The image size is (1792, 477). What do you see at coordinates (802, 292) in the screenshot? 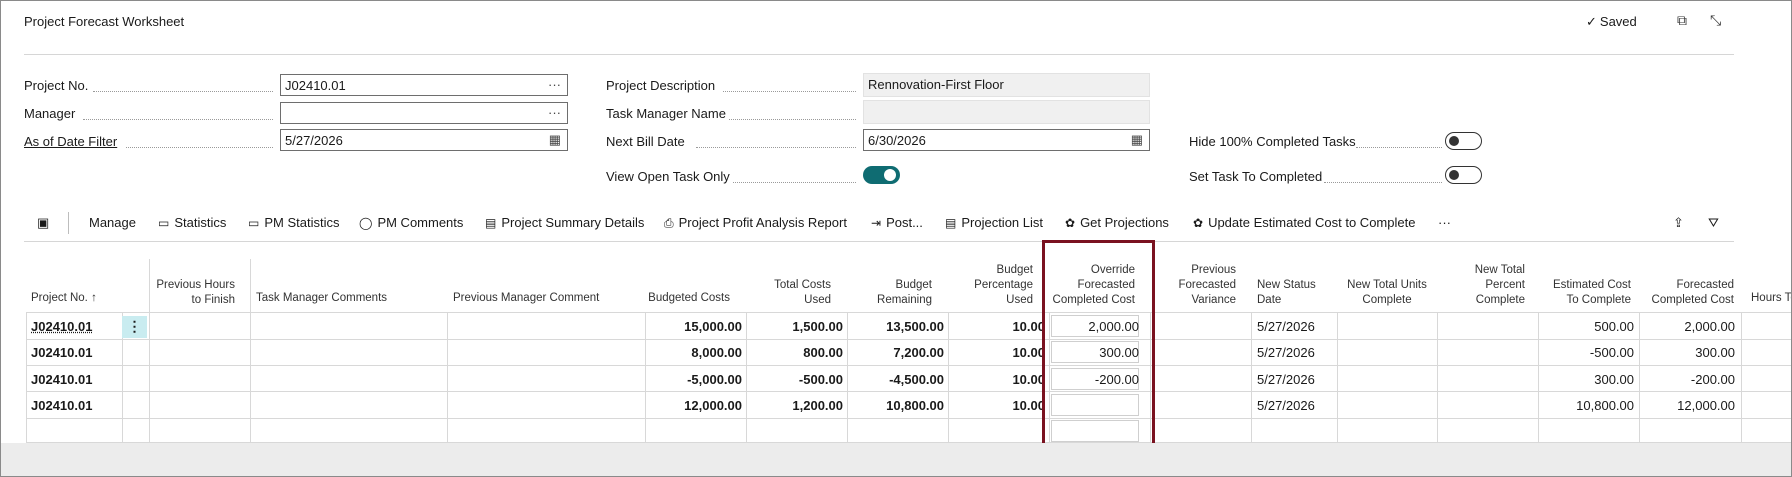
I see `col-total-costs-used: Total Costs Used` at bounding box center [802, 292].